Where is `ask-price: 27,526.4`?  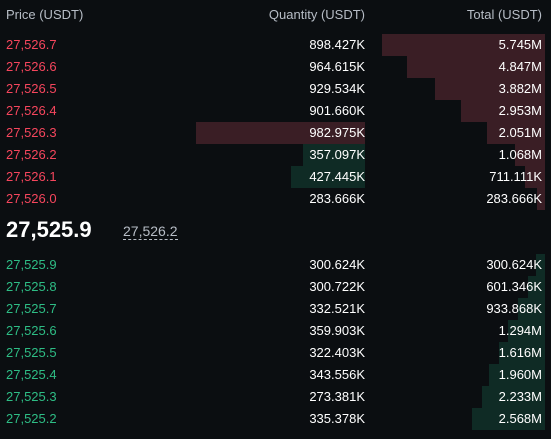
ask-price: 27,526.4 is located at coordinates (31, 110).